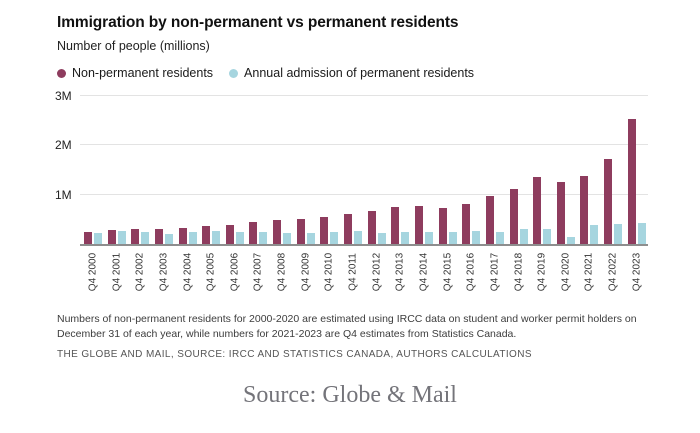 This screenshot has height=433, width=700. I want to click on x-tick-label: Q4 2011, so click(353, 272).